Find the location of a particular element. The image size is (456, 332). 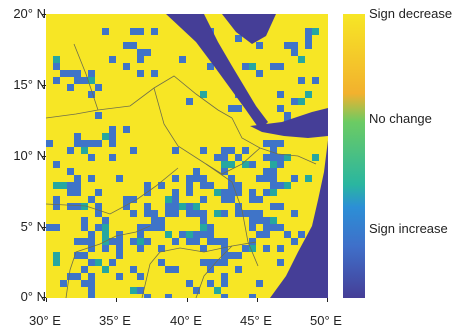

colorbar-label-middle: No change is located at coordinates (400, 118).